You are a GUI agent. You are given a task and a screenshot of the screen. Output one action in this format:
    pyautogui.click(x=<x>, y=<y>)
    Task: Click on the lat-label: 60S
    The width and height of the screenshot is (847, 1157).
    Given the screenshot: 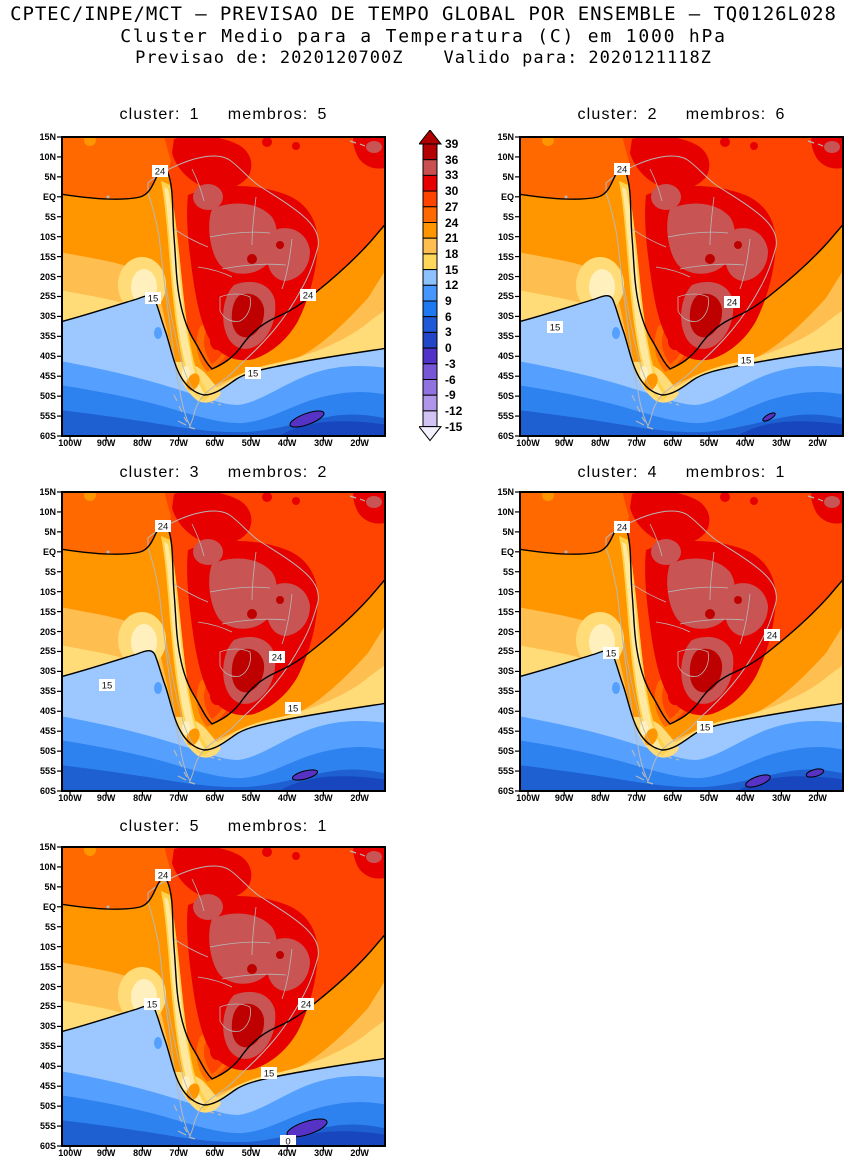 What is the action you would take?
    pyautogui.click(x=505, y=436)
    